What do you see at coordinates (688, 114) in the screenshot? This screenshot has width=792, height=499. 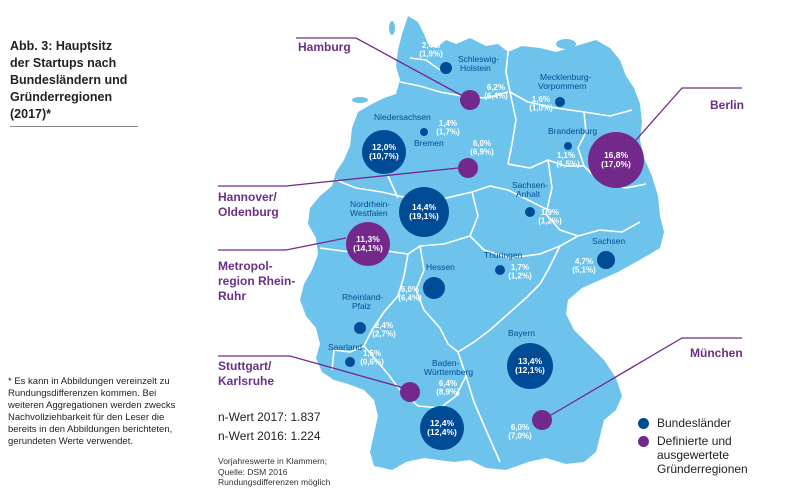 I see `leader-line-berlin` at bounding box center [688, 114].